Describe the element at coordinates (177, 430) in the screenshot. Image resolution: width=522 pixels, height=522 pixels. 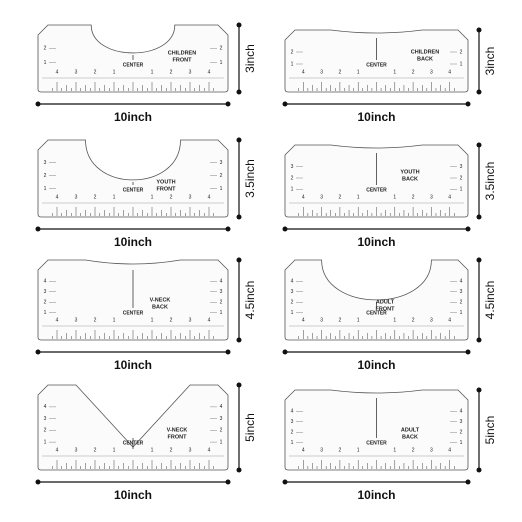
I see `ruler-name: V-NECK` at that location.